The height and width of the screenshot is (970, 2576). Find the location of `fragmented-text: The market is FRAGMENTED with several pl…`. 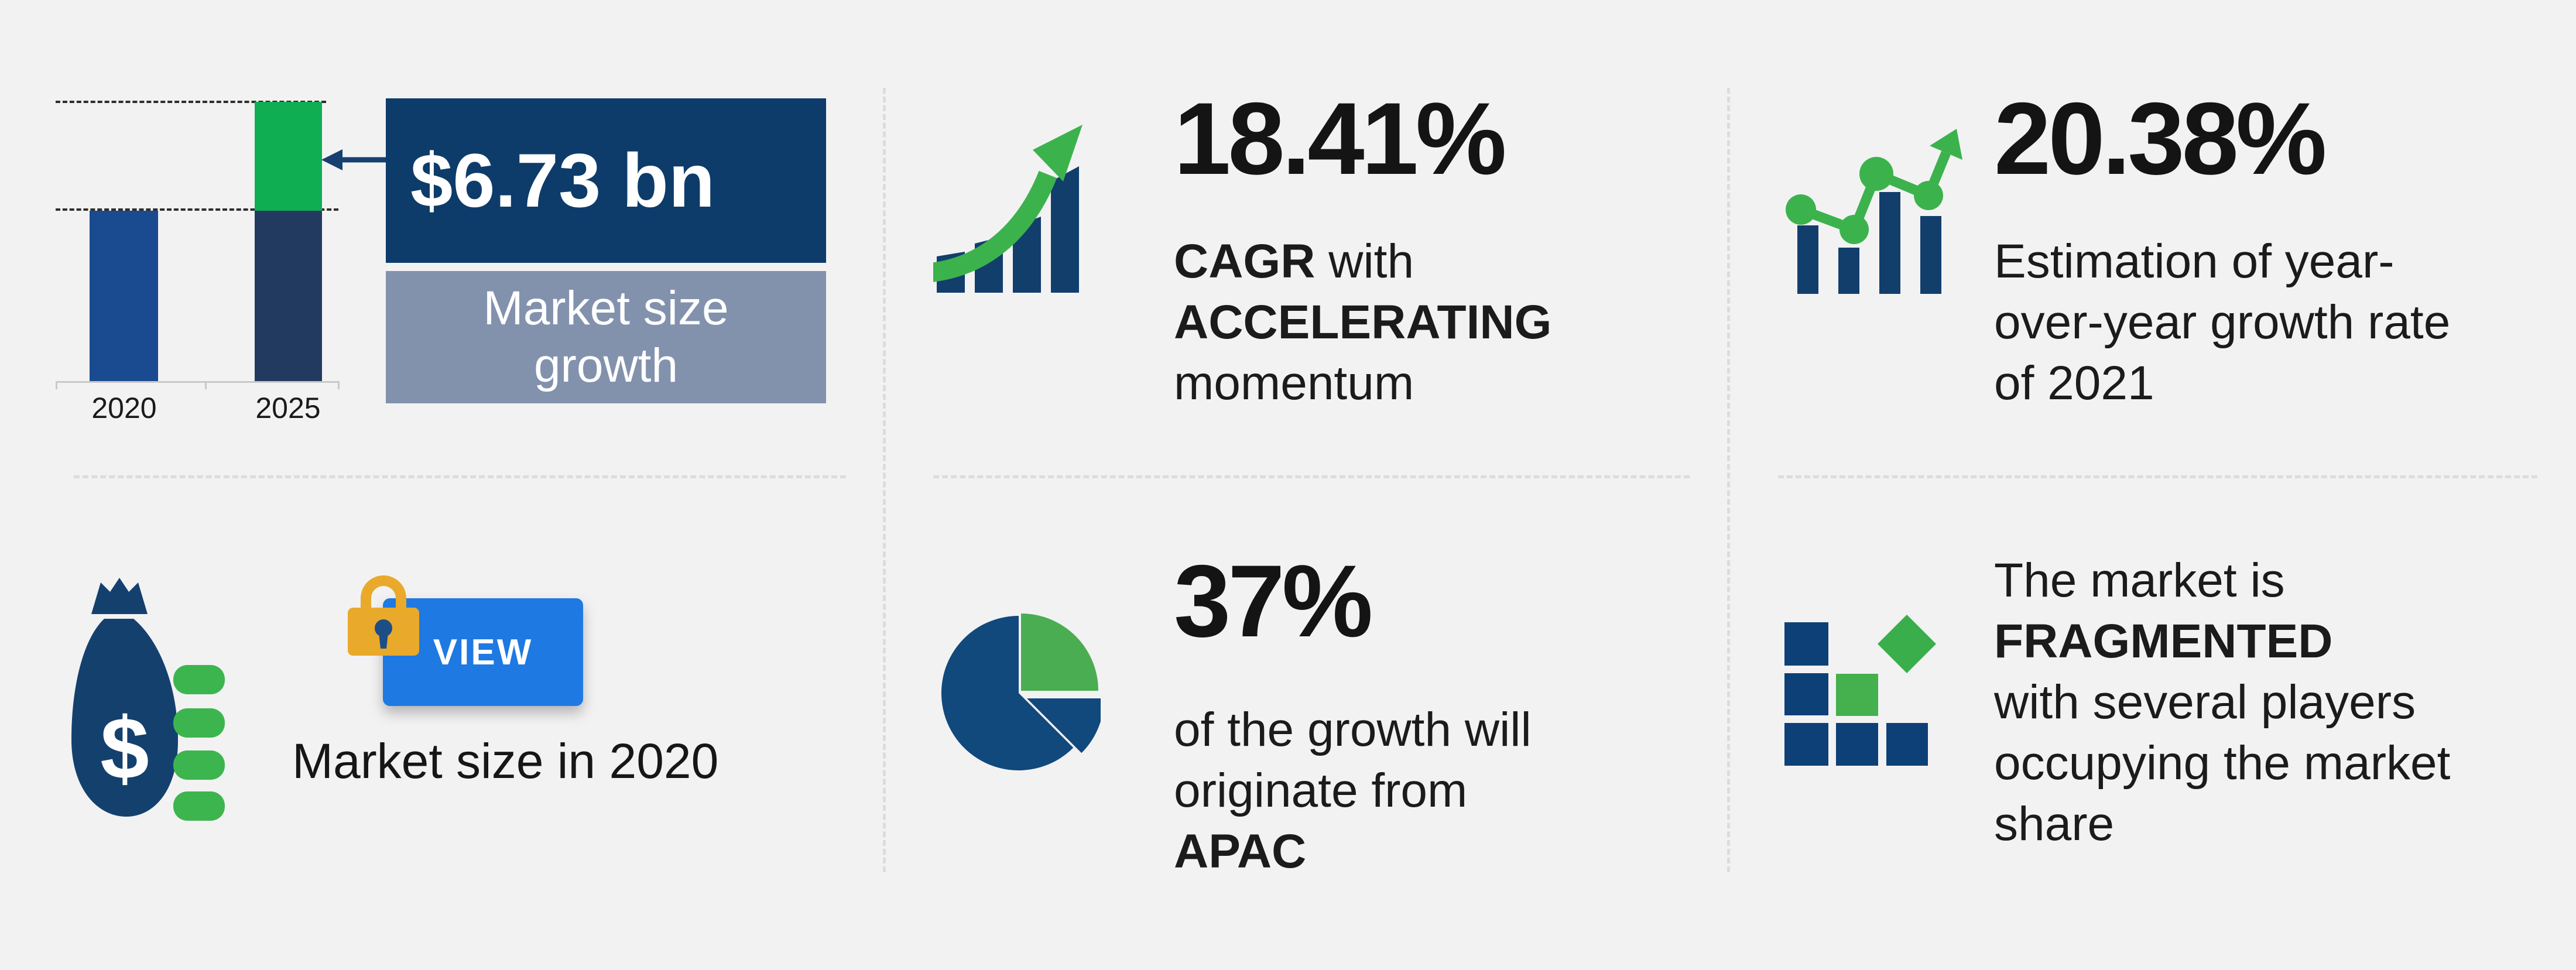

fragmented-text: The market is FRAGMENTED with several pl… is located at coordinates (2222, 702).